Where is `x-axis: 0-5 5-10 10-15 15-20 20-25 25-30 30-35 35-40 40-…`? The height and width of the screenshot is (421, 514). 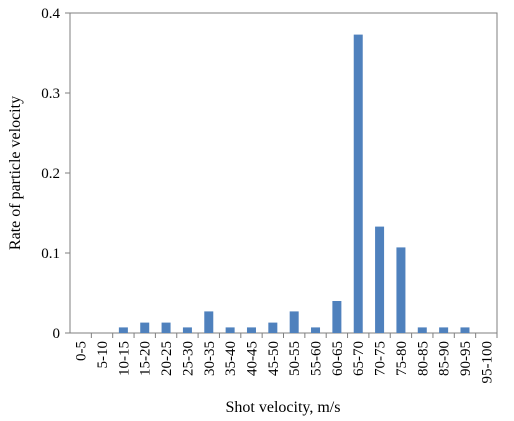 x-axis: 0-5 5-10 10-15 15-20 20-25 25-30 30-35 35-40 40-… is located at coordinates (286, 358).